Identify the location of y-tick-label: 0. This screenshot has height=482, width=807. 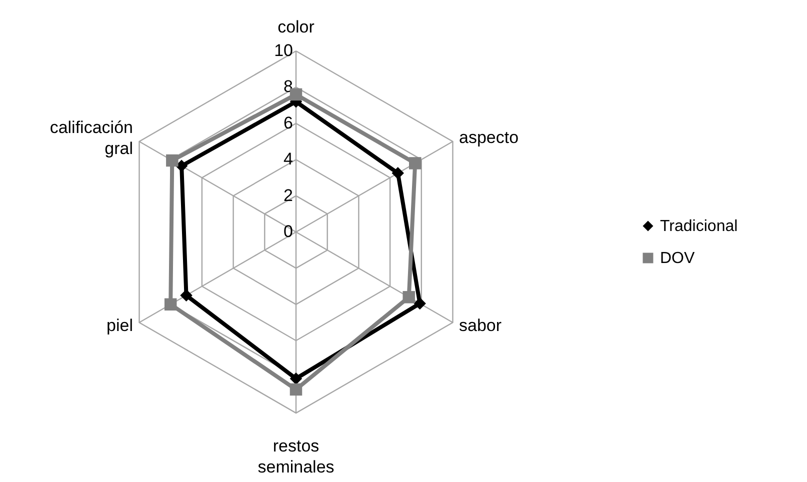
(288, 231).